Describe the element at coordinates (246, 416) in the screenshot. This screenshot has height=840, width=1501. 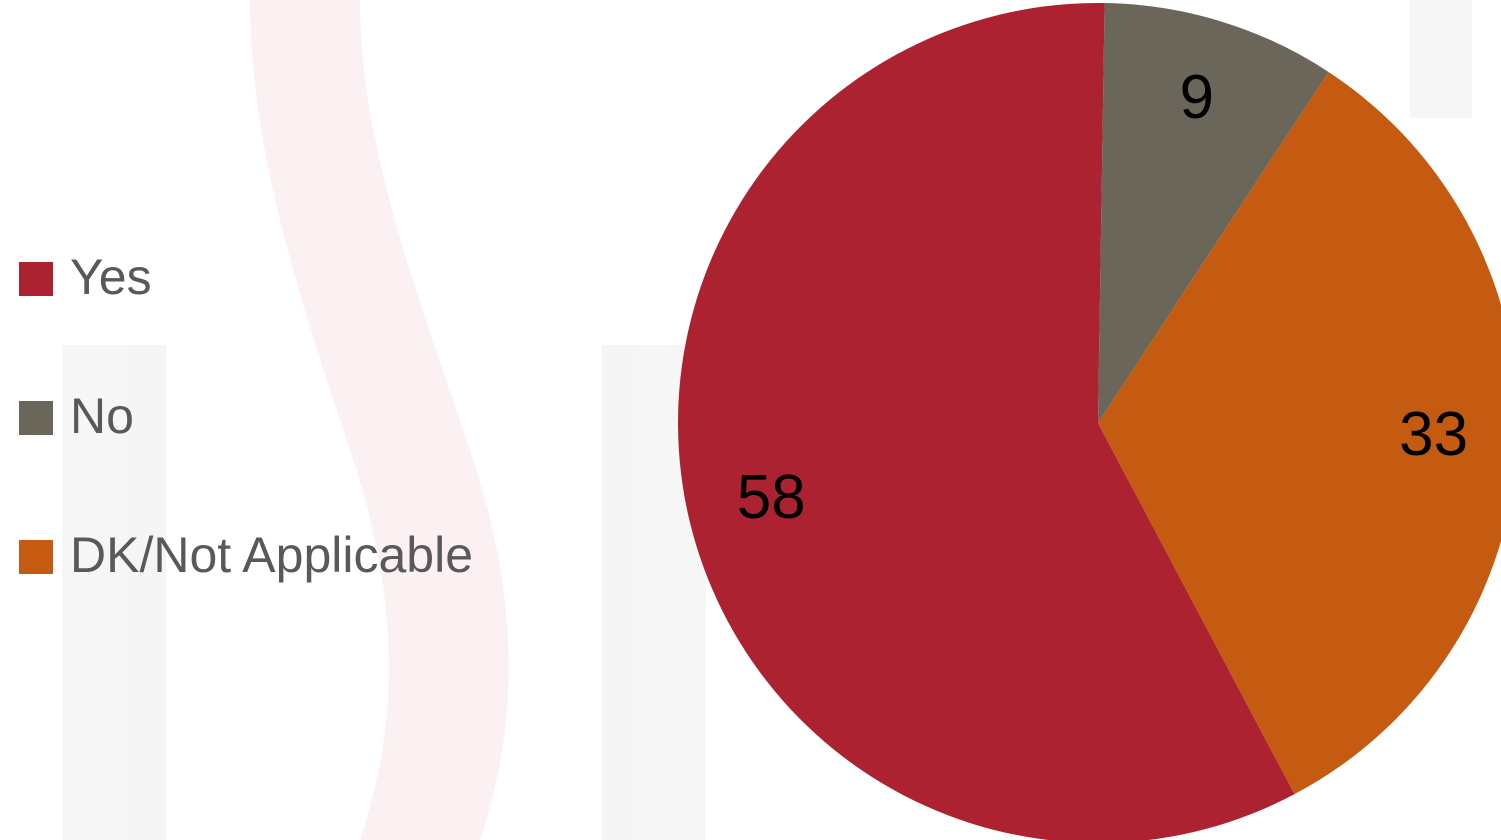
I see `legend: Yes No DK/Not Applicable` at that location.